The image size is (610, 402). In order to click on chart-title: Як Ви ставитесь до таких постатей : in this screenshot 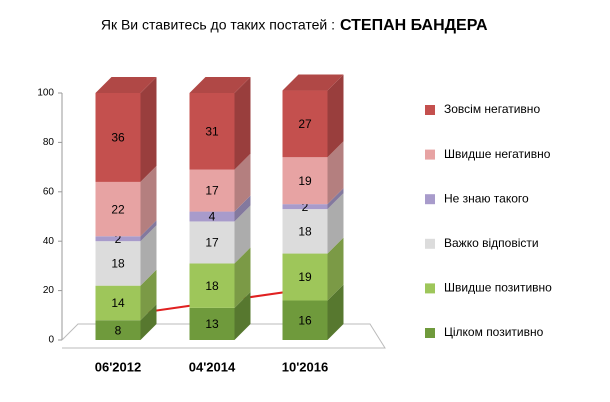, I will do `click(218, 25)`.